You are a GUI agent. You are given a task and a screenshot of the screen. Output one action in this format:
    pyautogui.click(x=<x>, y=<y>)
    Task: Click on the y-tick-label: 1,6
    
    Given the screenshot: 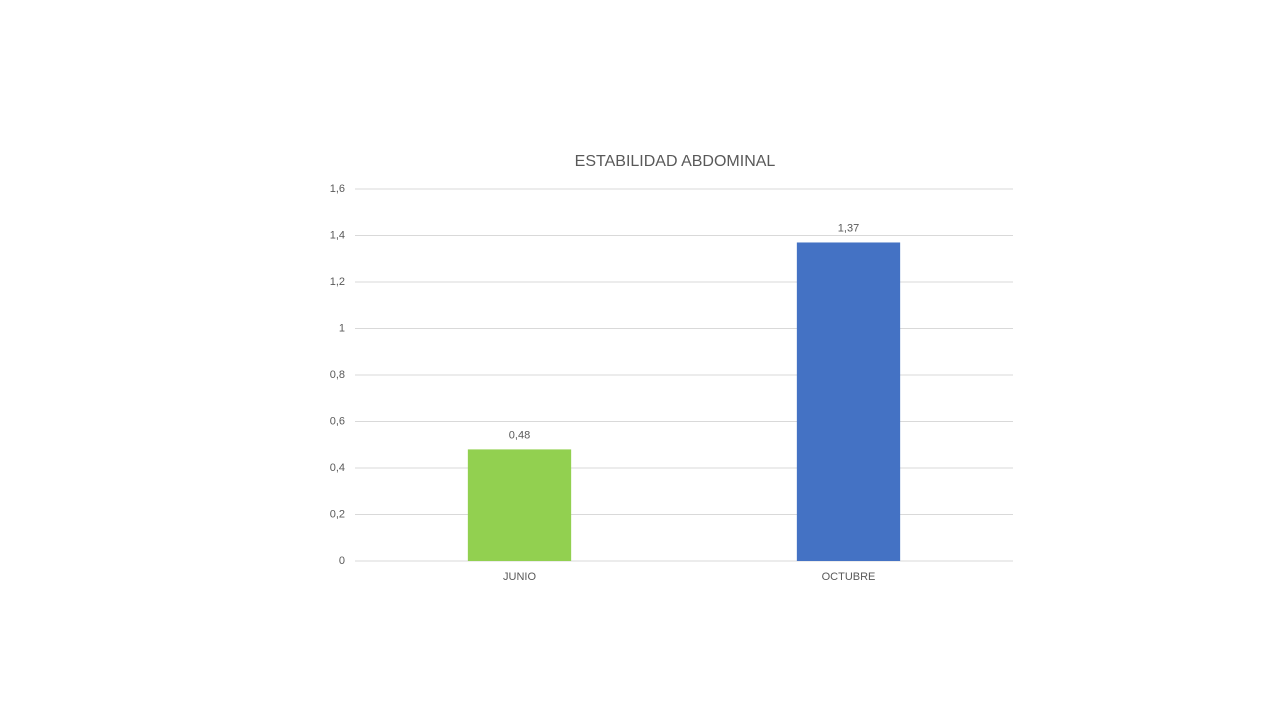 What is the action you would take?
    pyautogui.click(x=337, y=189)
    